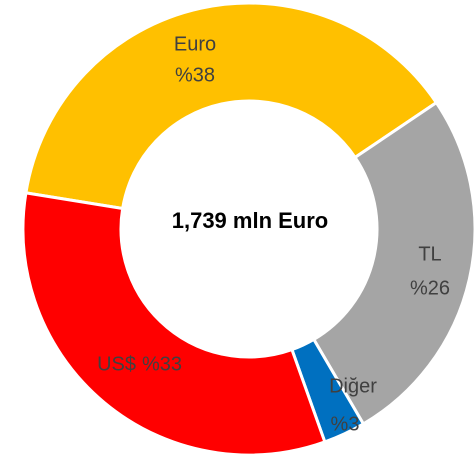 Image resolution: width=474 pixels, height=462 pixels. What do you see at coordinates (195, 75) in the screenshot?
I see `slice-value-label: %38` at bounding box center [195, 75].